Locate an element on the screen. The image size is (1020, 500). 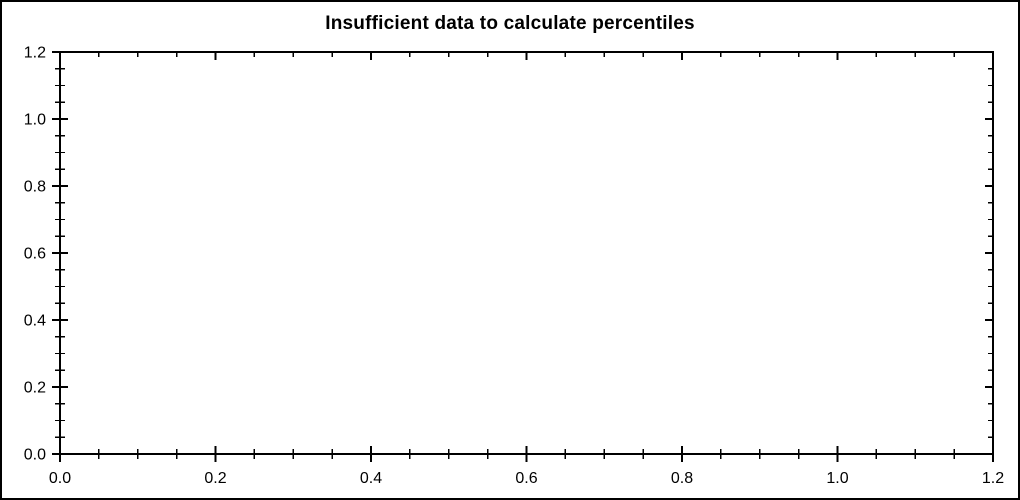
y-axis-tick-label: 0.0 is located at coordinates (35, 455).